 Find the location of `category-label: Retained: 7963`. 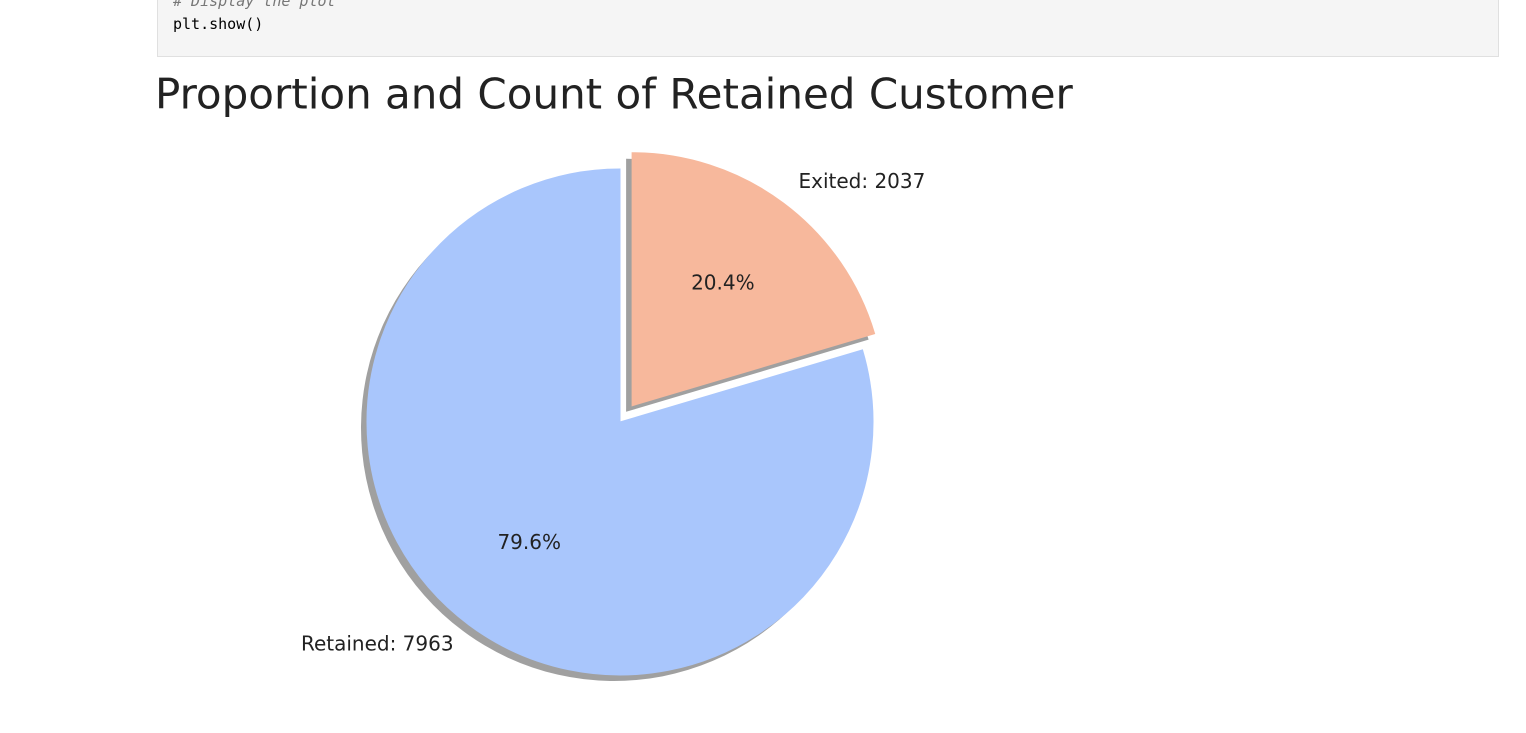

category-label: Retained: 7963 is located at coordinates (377, 644).